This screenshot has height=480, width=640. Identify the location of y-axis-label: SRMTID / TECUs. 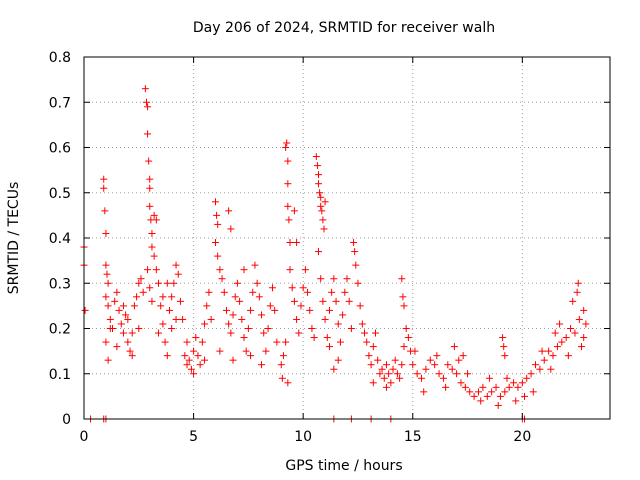
(14, 238).